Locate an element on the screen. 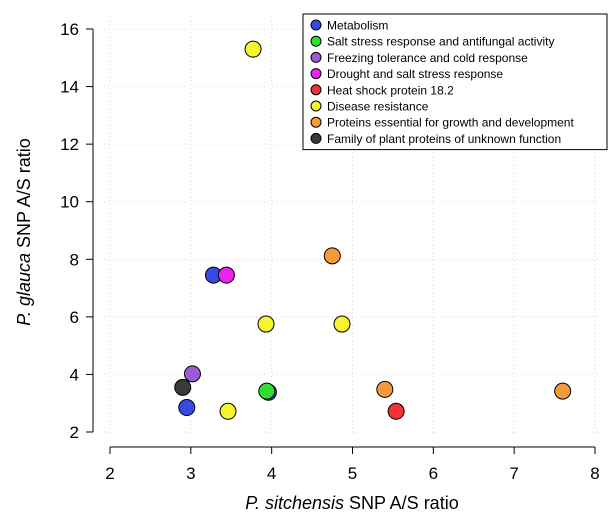 This screenshot has width=611, height=516. y-axis-title-rest: SNP A/S ratio is located at coordinates (24, 195).